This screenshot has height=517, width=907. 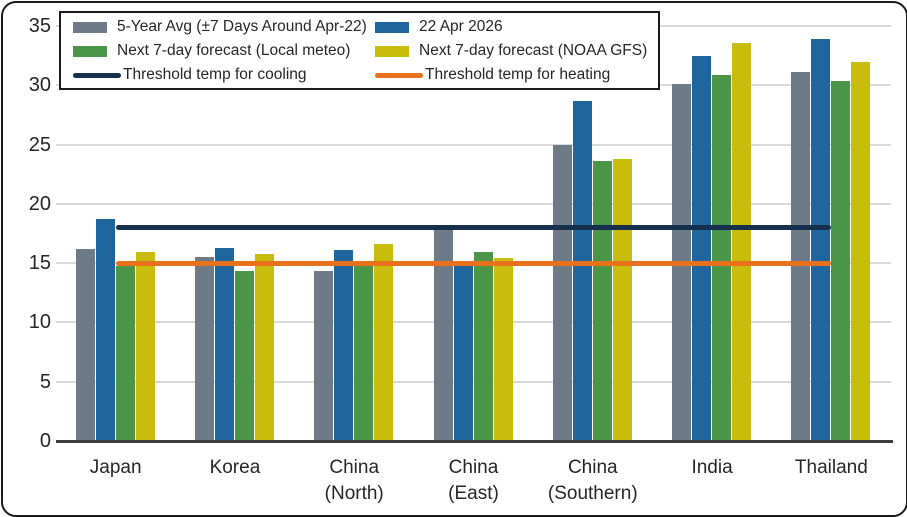 I want to click on legend-item-threshold-temp-for-heating: Threshold temp for heating, so click(x=516, y=75).